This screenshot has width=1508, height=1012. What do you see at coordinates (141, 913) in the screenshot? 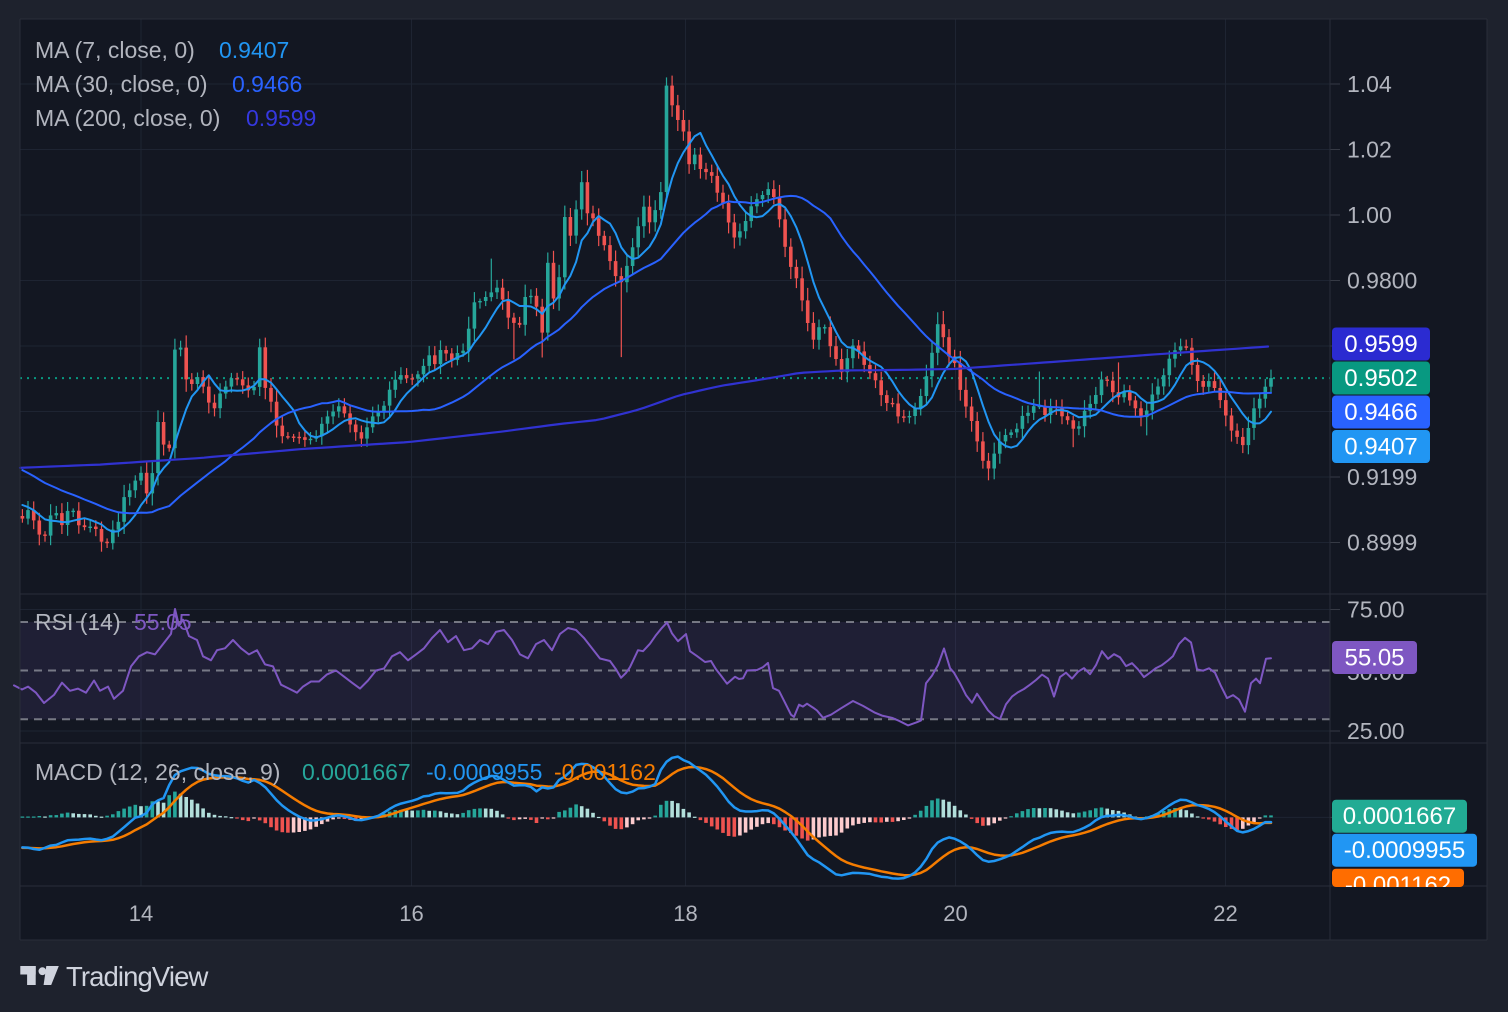
I see `svg-text: 14` at bounding box center [141, 913].